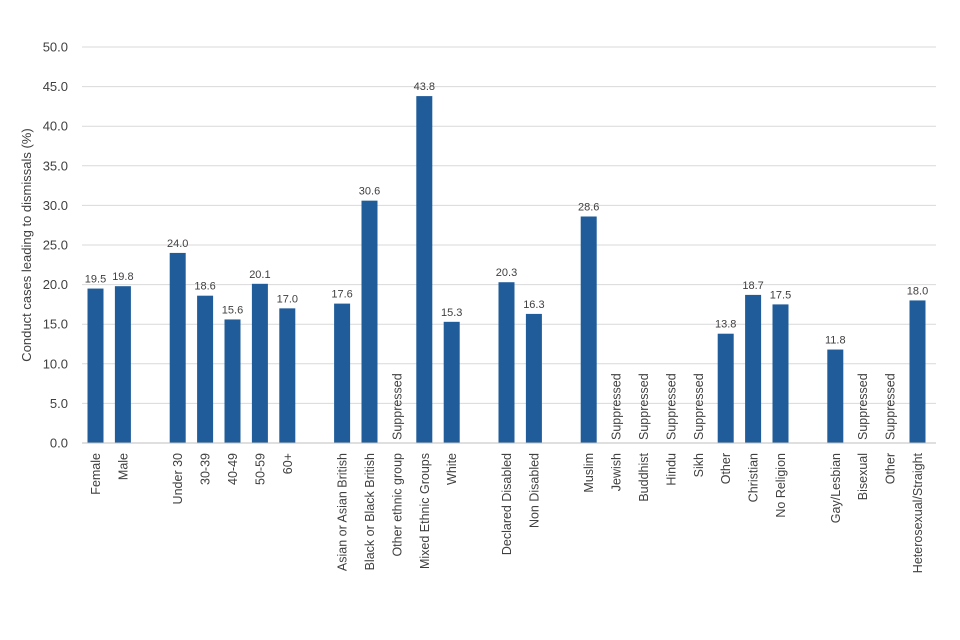 The image size is (960, 640). Describe the element at coordinates (177, 244) in the screenshot. I see `data-label: 24.0` at that location.